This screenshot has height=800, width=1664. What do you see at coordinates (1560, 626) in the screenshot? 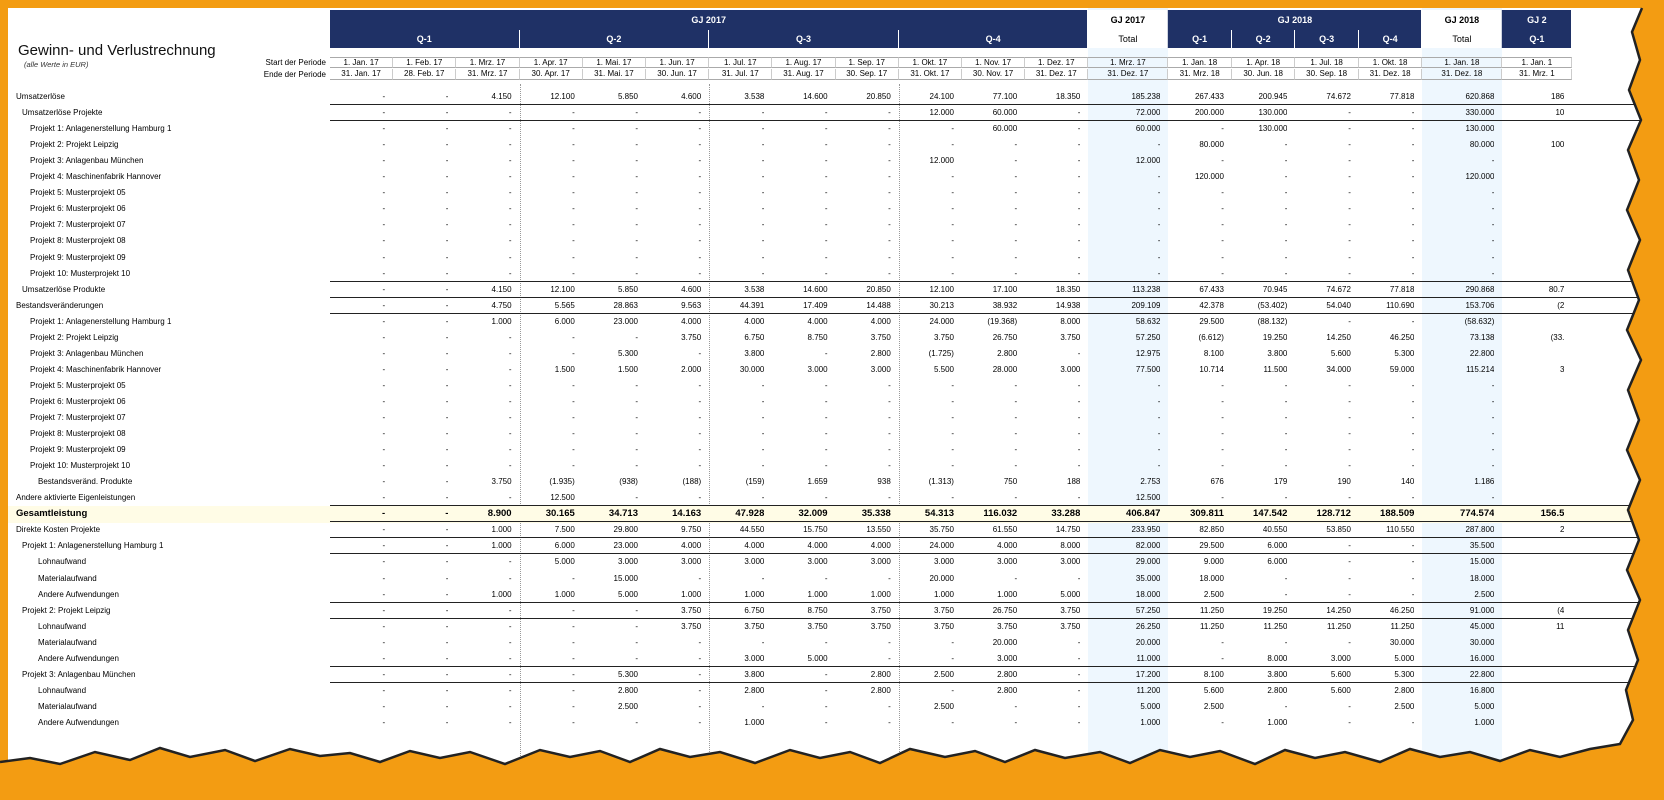
I see `cell-value: 11` at bounding box center [1560, 626].